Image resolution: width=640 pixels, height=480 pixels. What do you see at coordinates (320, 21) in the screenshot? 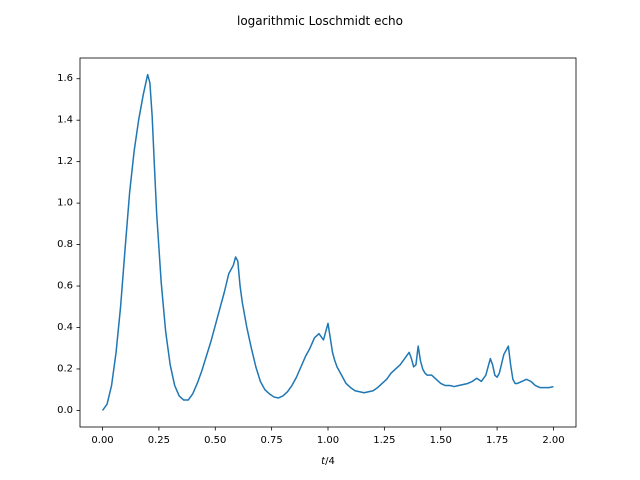
I see `chart-title: logarithmic Loschmidt echo` at bounding box center [320, 21].